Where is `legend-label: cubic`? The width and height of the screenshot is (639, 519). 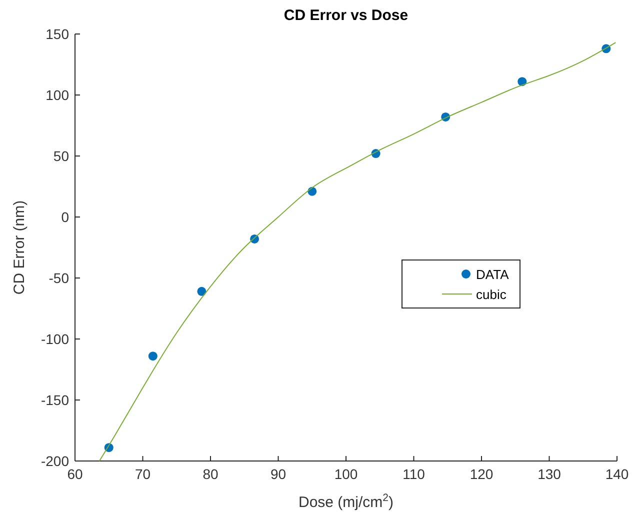 legend-label: cubic is located at coordinates (491, 294).